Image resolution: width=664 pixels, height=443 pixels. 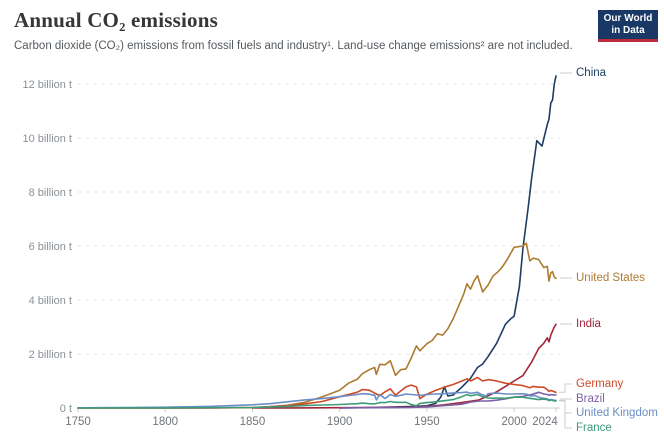 What do you see at coordinates (78, 422) in the screenshot?
I see `x-axis-tick-label: 1750` at bounding box center [78, 422].